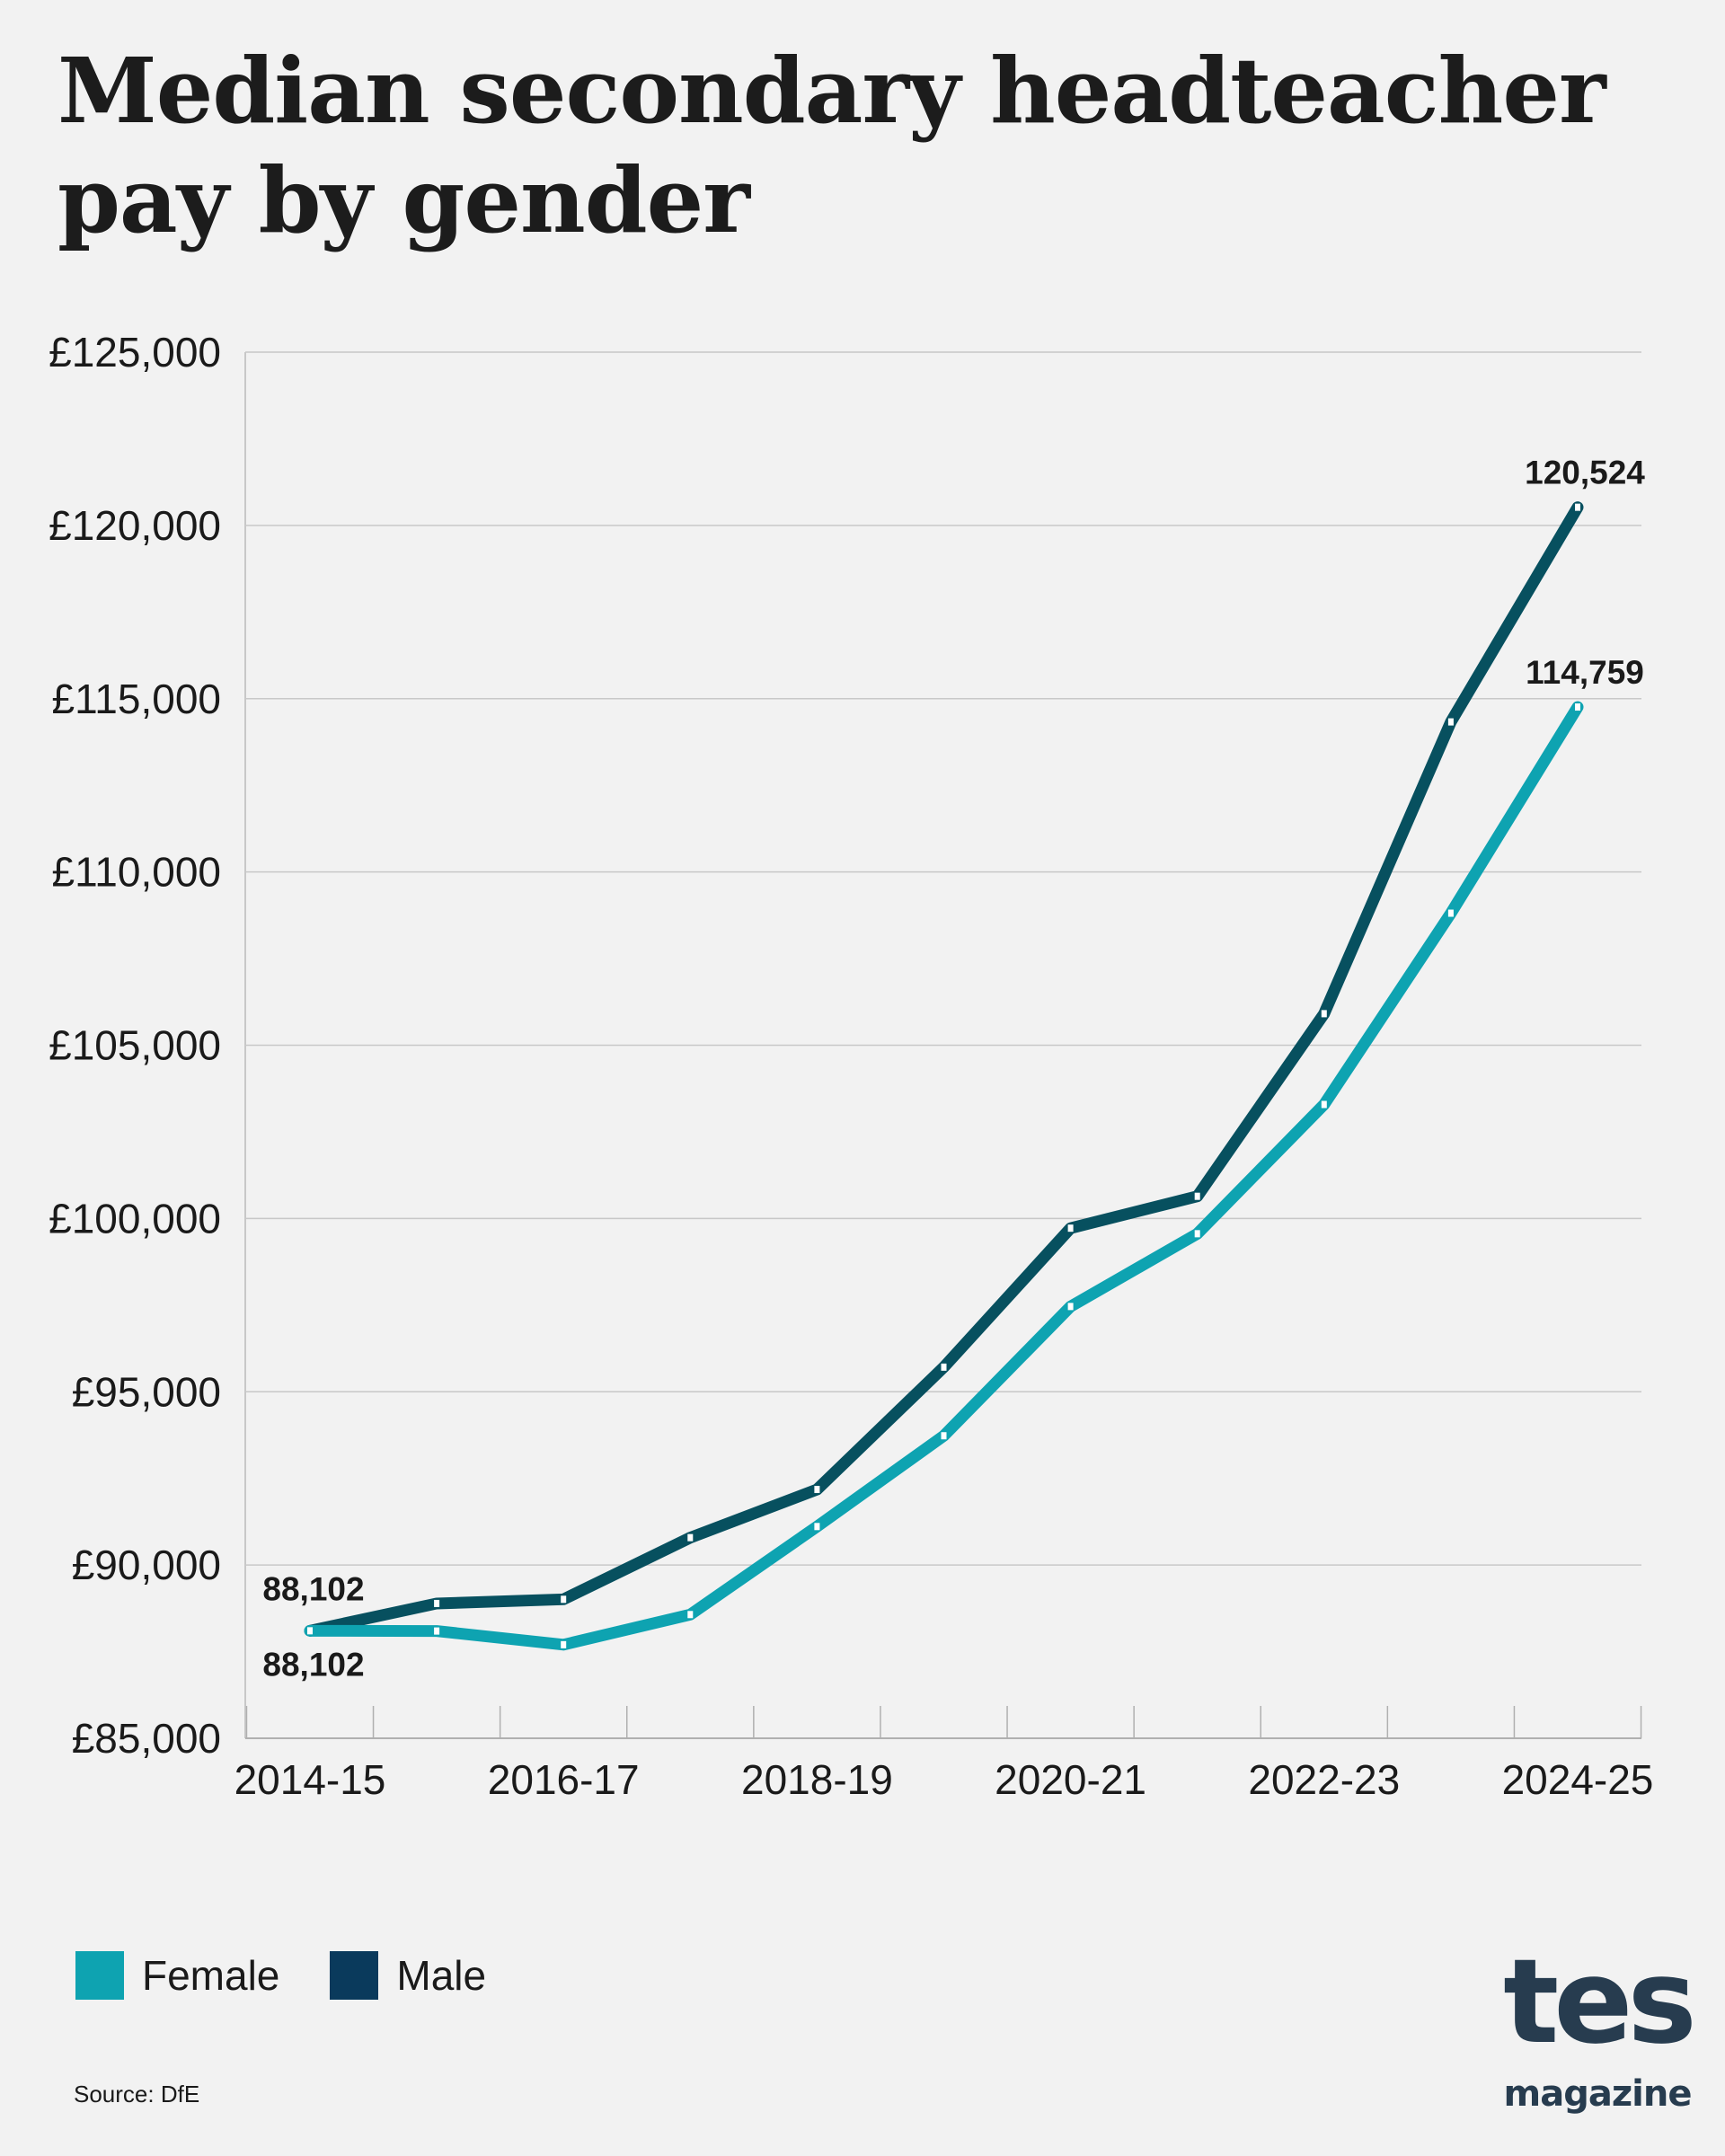  What do you see at coordinates (146, 1392) in the screenshot?
I see `y-tick-label: £95,000` at bounding box center [146, 1392].